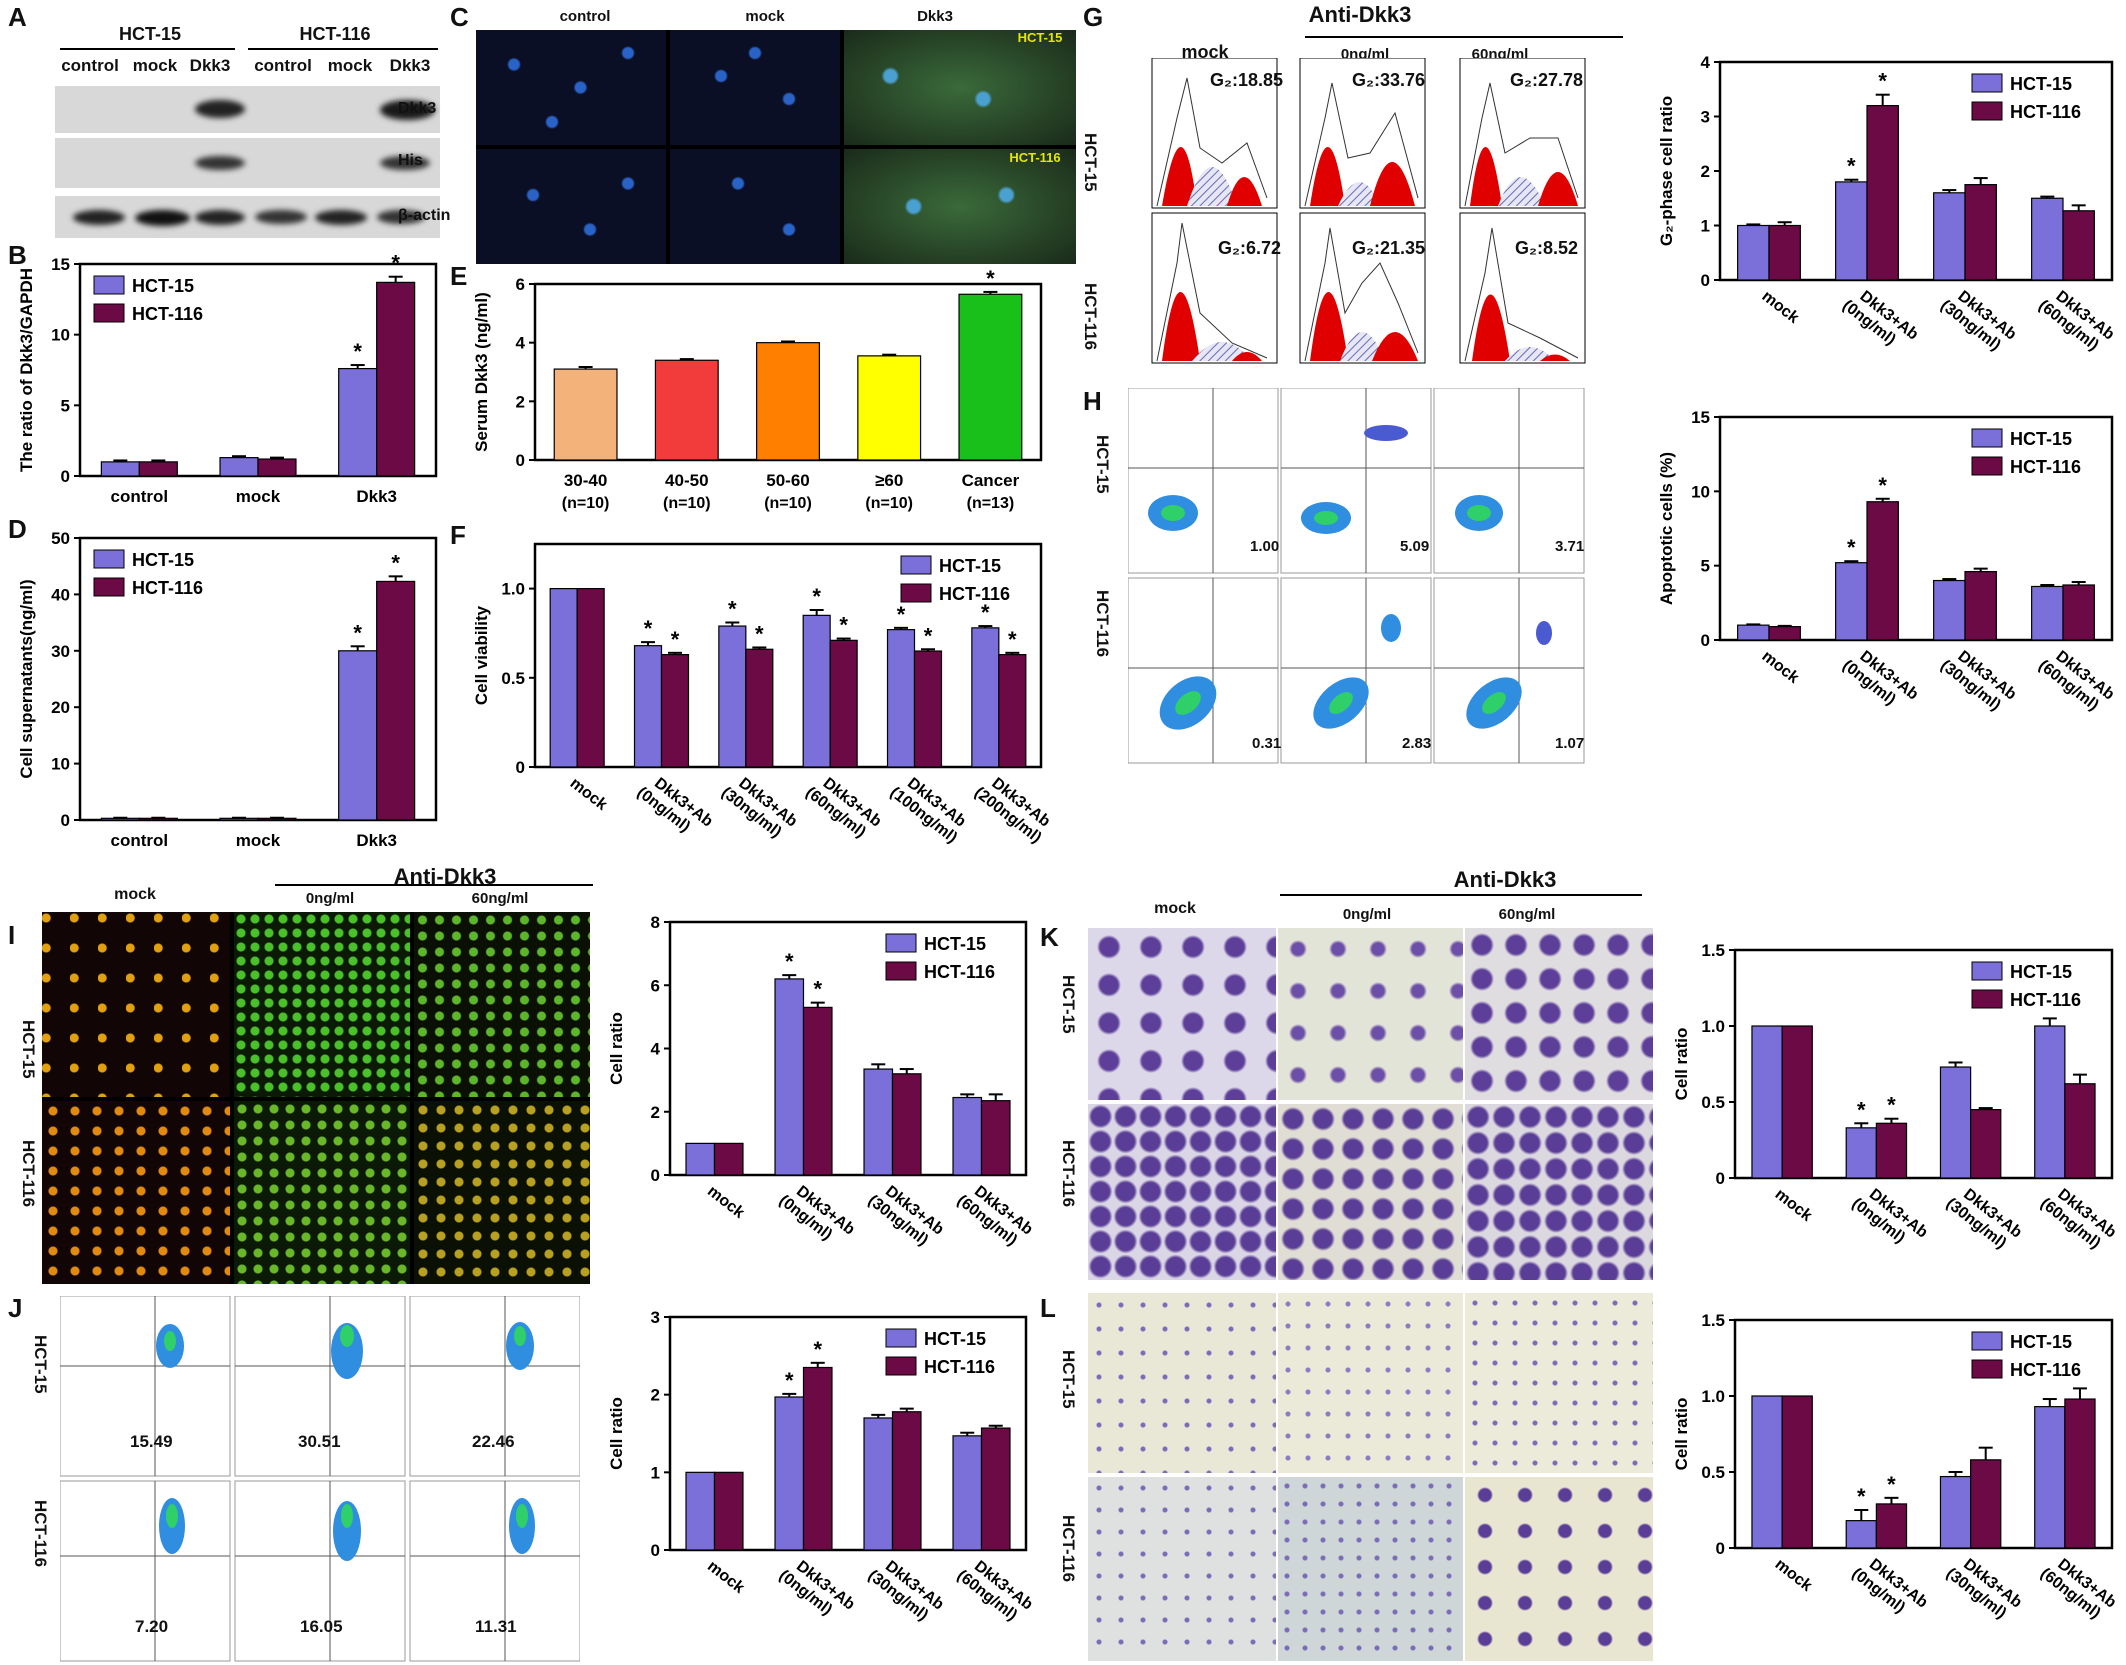 This screenshot has width=2126, height=1665. Describe the element at coordinates (1706, 62) in the screenshot. I see `y-tick-label: 4` at that location.